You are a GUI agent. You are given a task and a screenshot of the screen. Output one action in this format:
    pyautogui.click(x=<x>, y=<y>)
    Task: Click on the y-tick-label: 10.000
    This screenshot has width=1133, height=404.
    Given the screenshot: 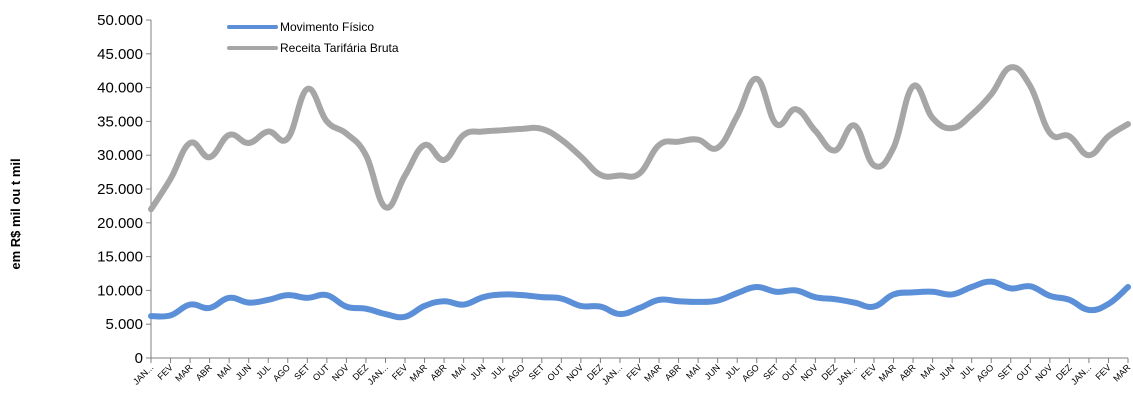 What is the action you would take?
    pyautogui.click(x=120, y=290)
    